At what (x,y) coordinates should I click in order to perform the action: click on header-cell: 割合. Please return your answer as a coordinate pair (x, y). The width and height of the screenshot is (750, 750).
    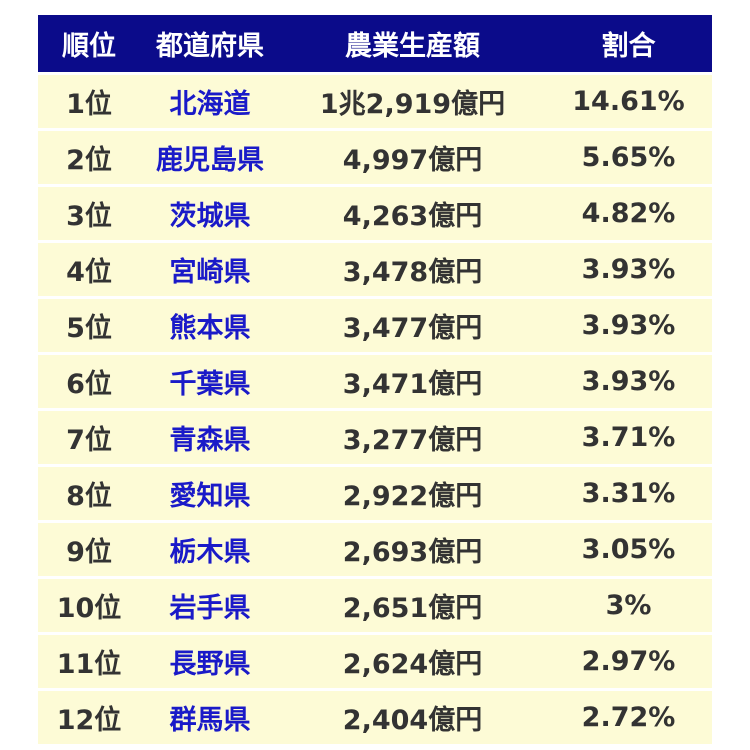
    Looking at the image, I should click on (628, 44).